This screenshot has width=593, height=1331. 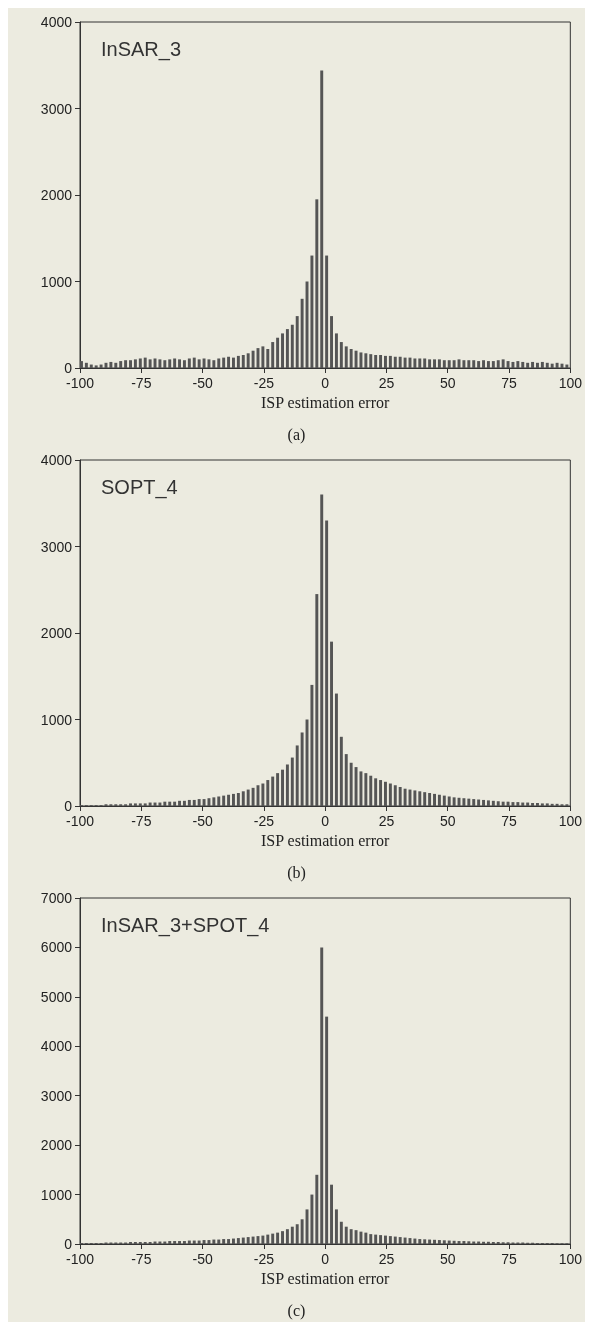 What do you see at coordinates (296, 434) in the screenshot?
I see `text: (a)` at bounding box center [296, 434].